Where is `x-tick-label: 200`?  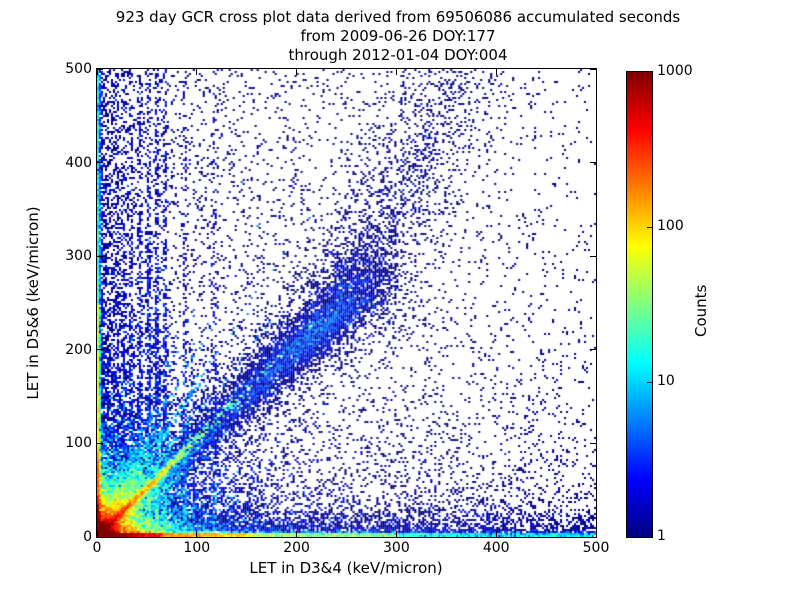 x-tick-label: 200 is located at coordinates (296, 548).